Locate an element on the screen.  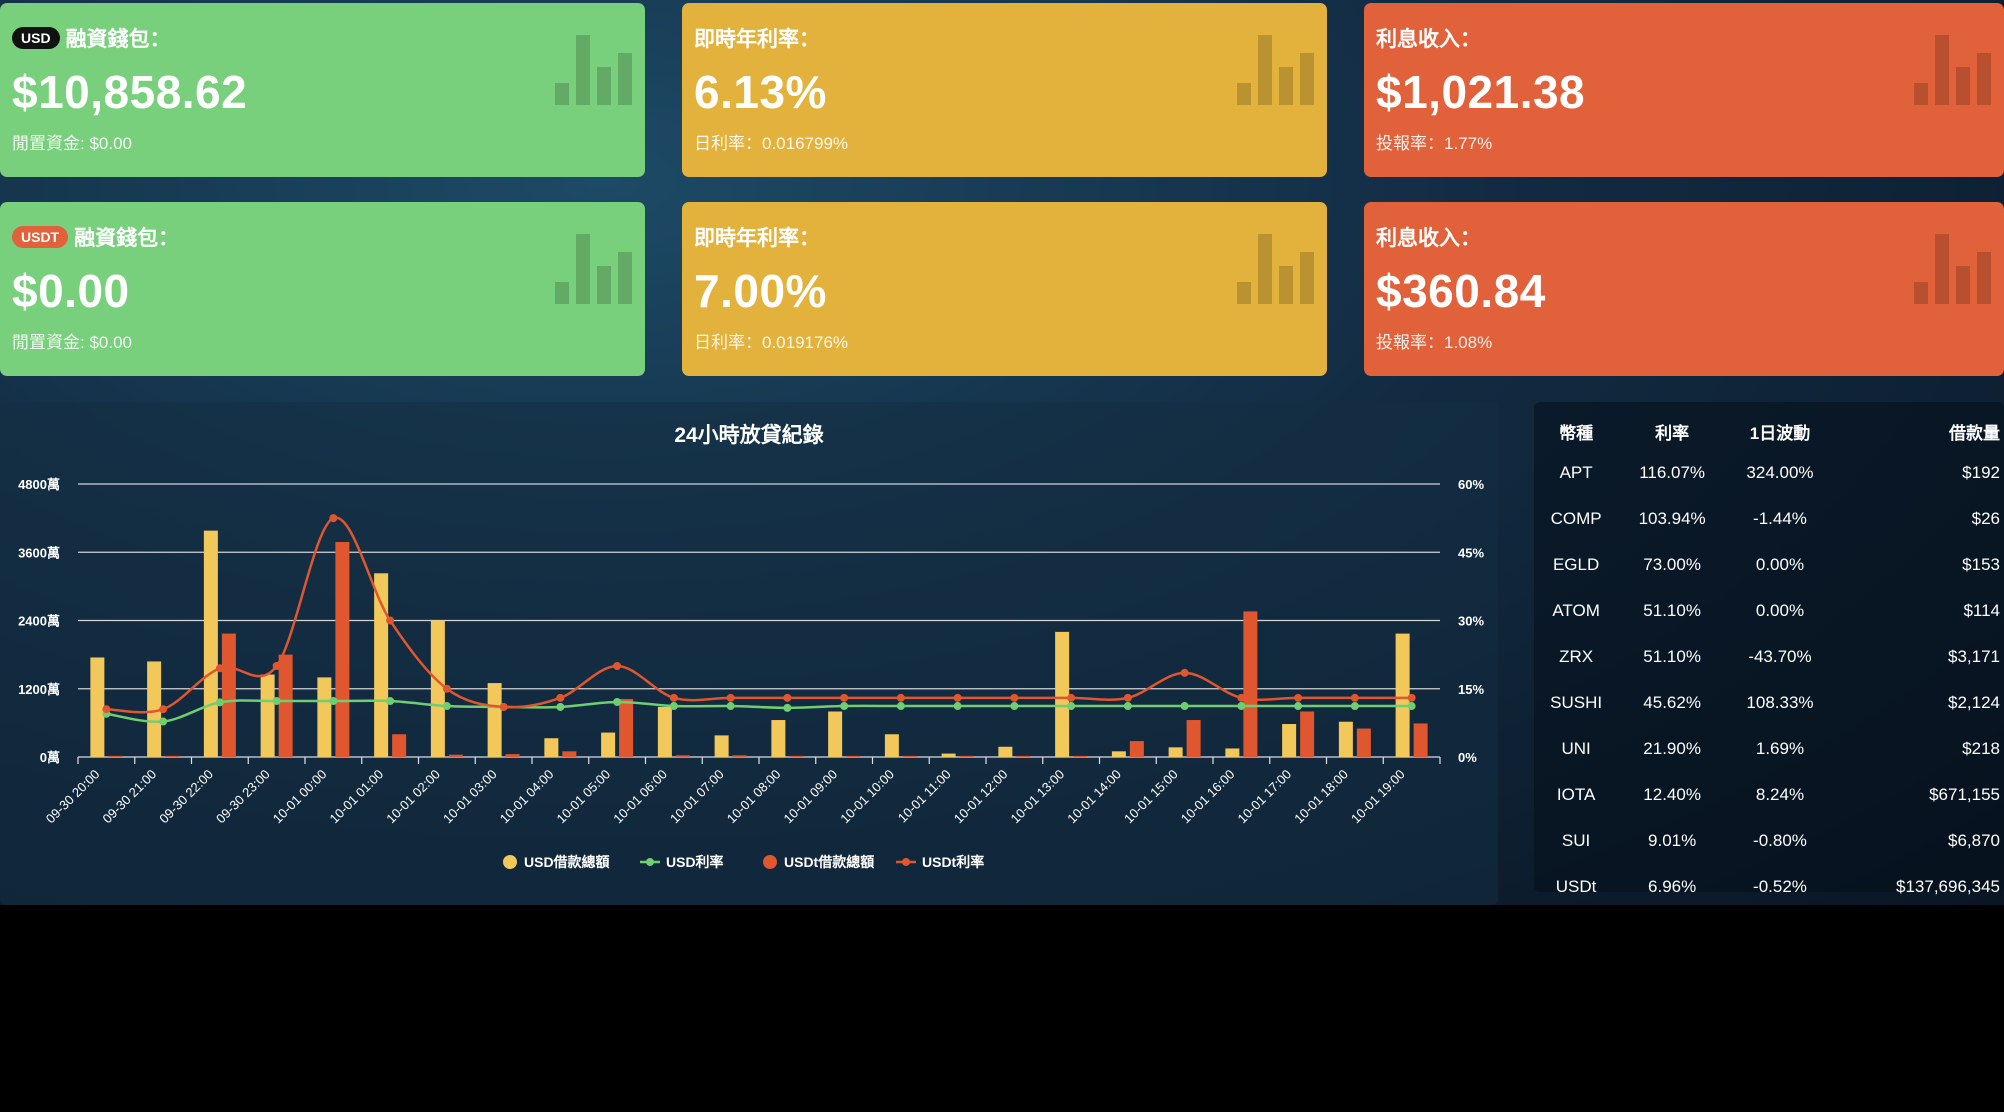
amount-cell: $26 is located at coordinates (1985, 518).